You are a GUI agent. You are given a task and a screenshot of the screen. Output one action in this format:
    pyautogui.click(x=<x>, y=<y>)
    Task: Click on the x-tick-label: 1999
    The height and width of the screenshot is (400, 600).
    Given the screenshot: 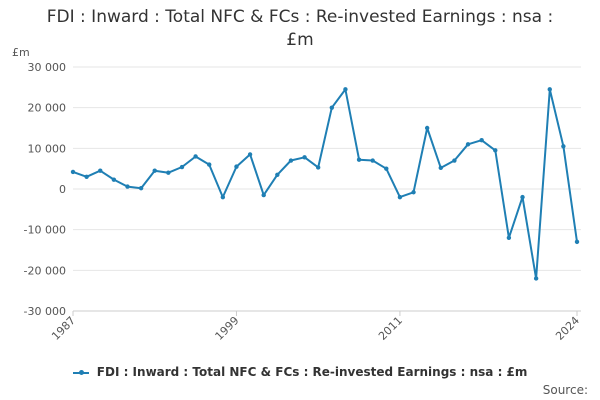 What is the action you would take?
    pyautogui.click(x=227, y=328)
    